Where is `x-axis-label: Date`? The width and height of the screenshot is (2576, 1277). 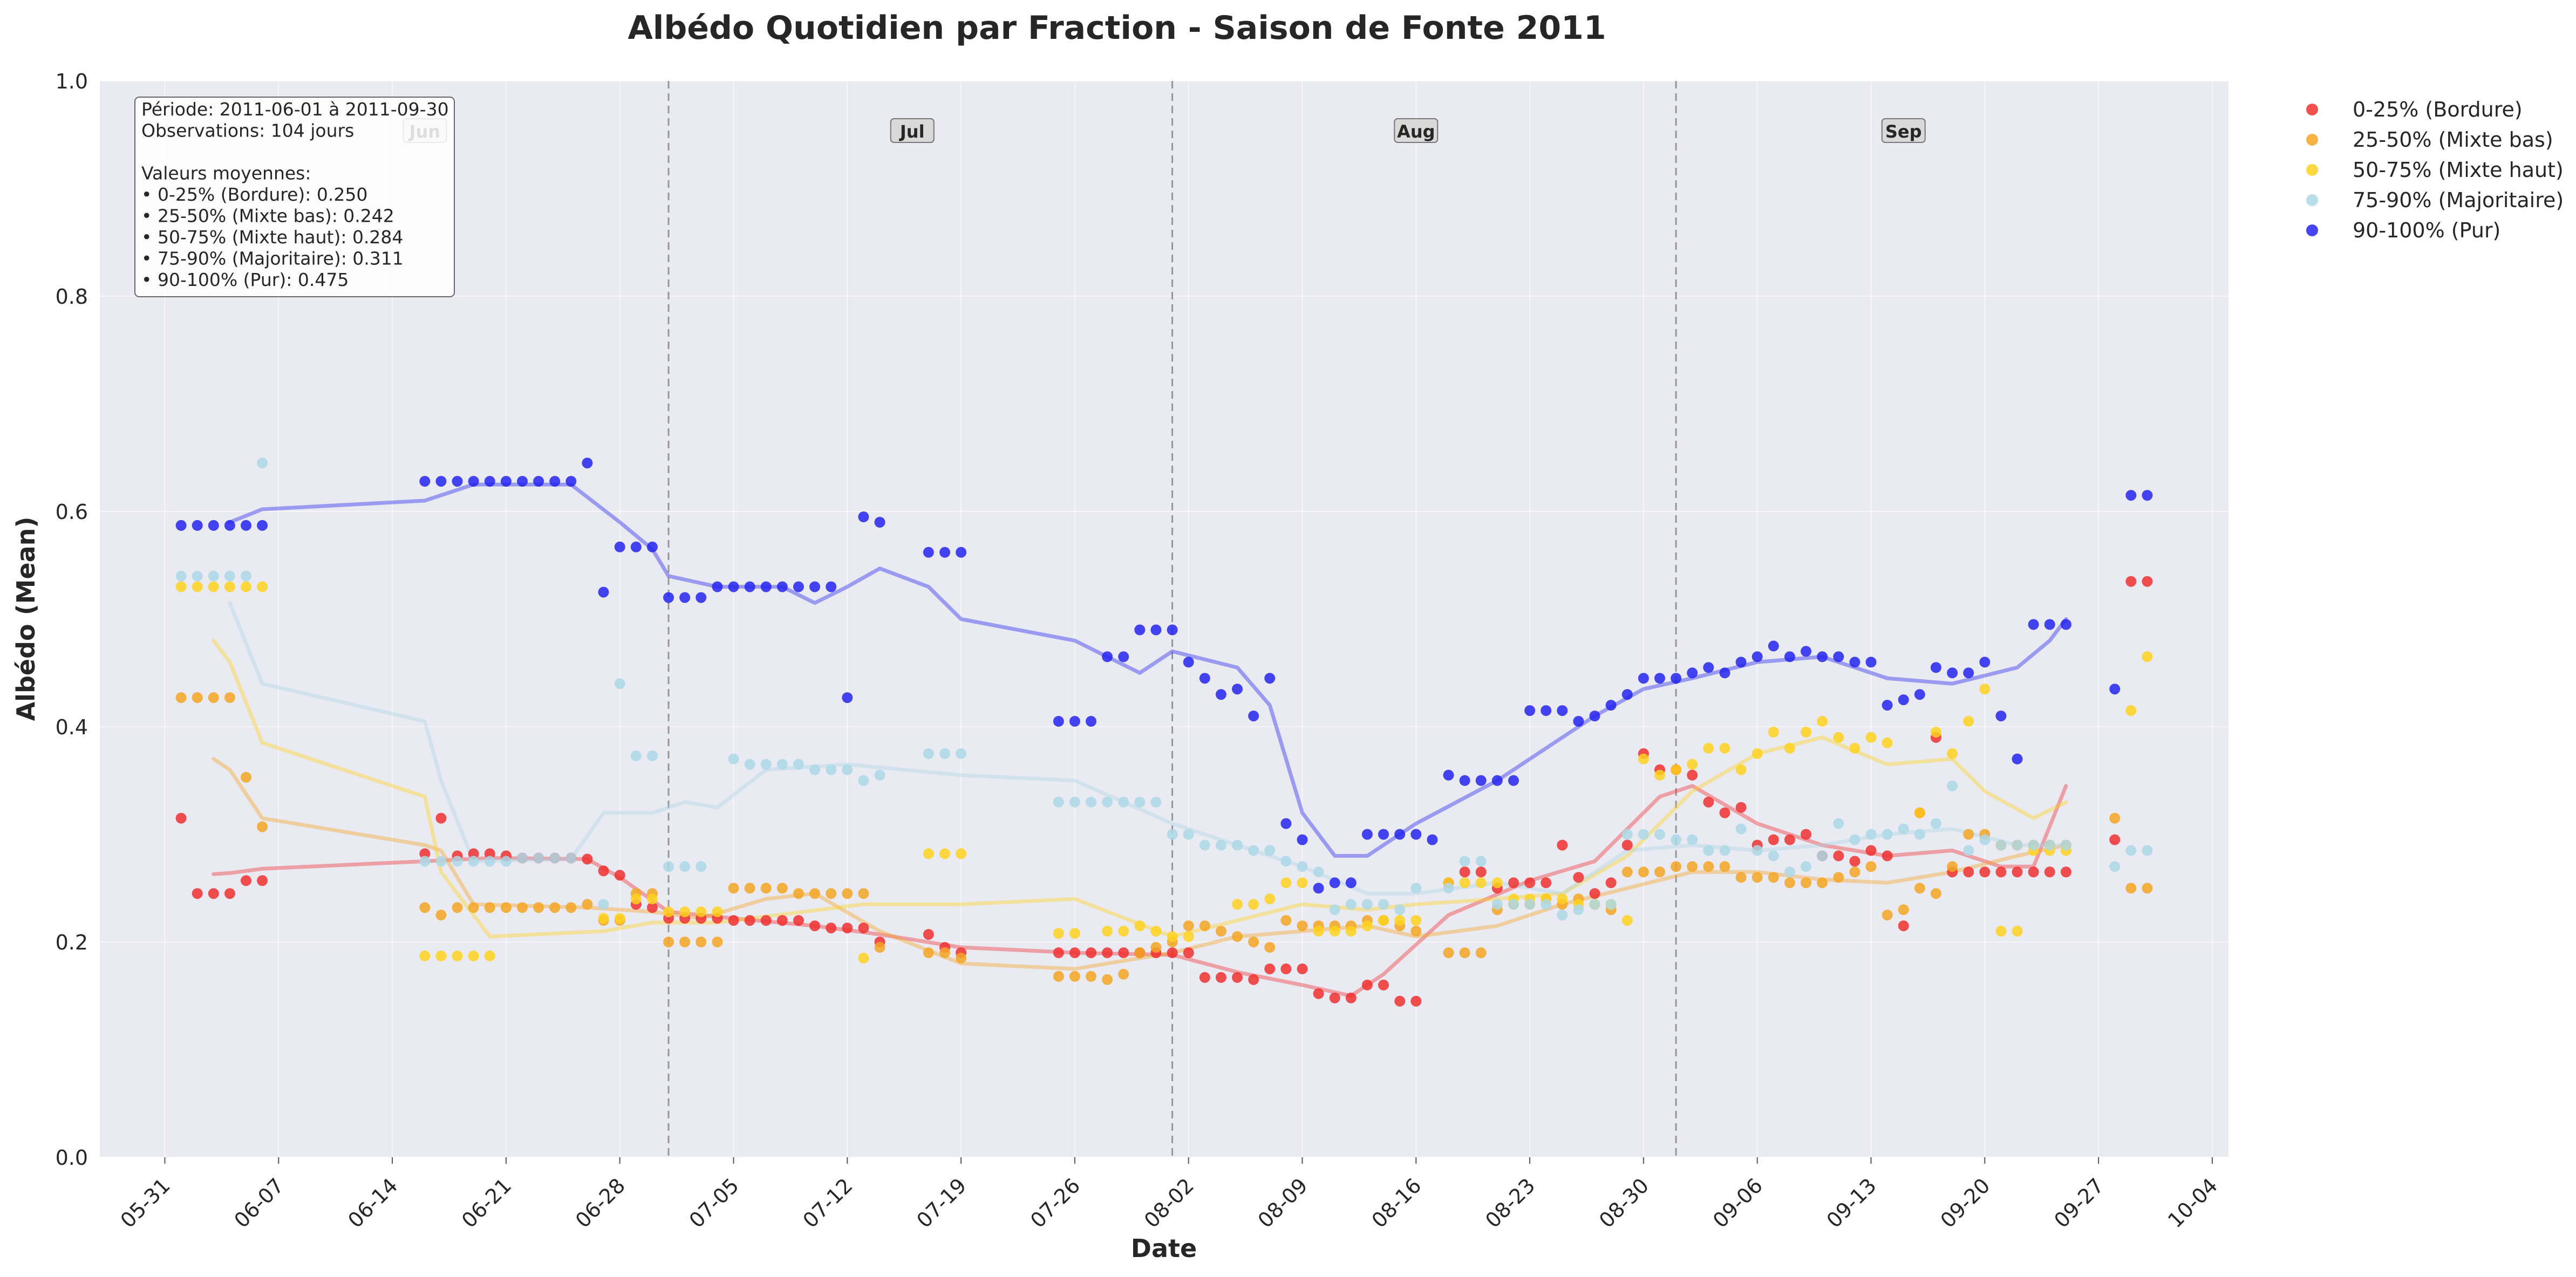
x-axis-label: Date is located at coordinates (1164, 1248).